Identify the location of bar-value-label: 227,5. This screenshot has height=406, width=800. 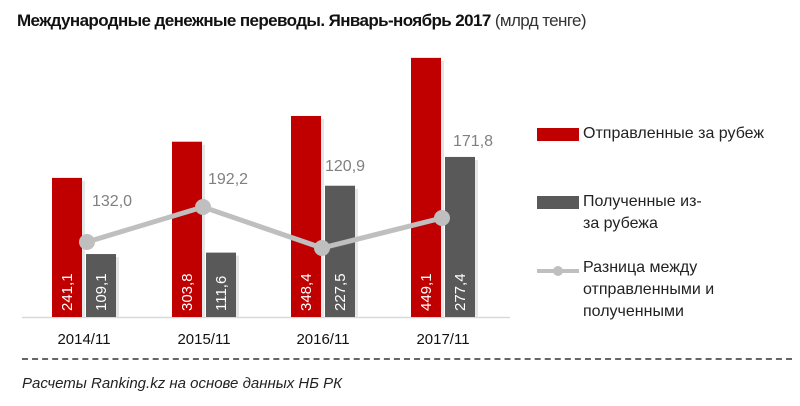
(340, 292).